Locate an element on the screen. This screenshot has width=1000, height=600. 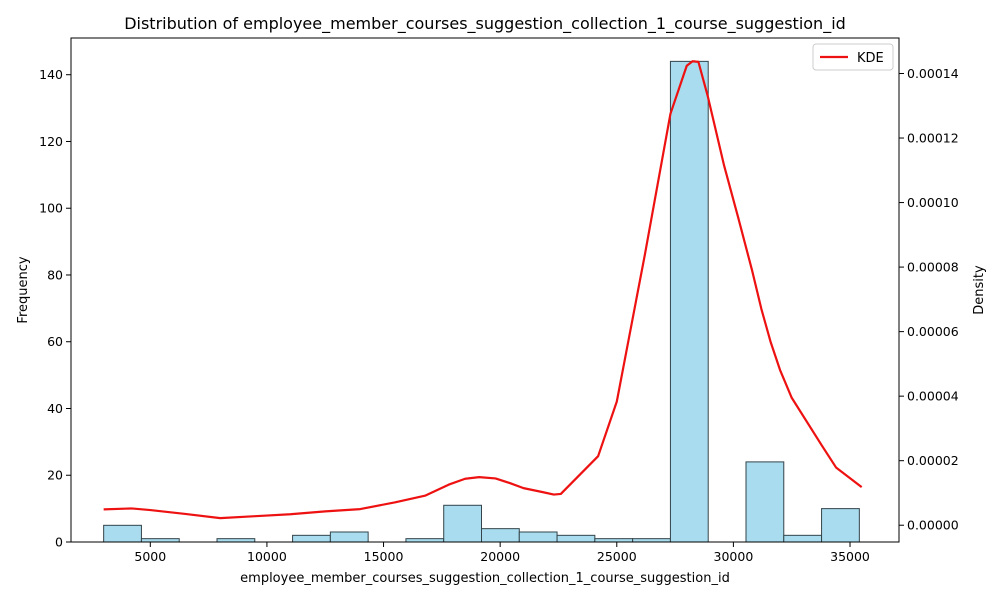
y2-tick-label: 0.00010 is located at coordinates (933, 202).